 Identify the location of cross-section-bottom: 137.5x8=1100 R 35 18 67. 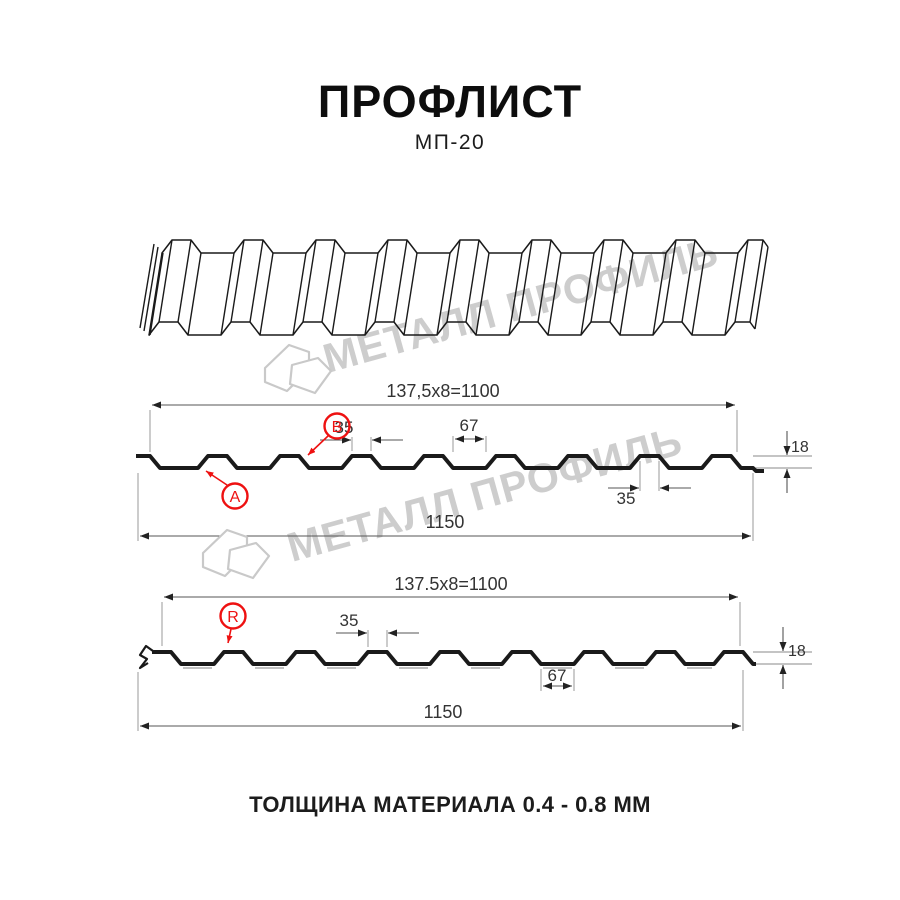
(474, 652).